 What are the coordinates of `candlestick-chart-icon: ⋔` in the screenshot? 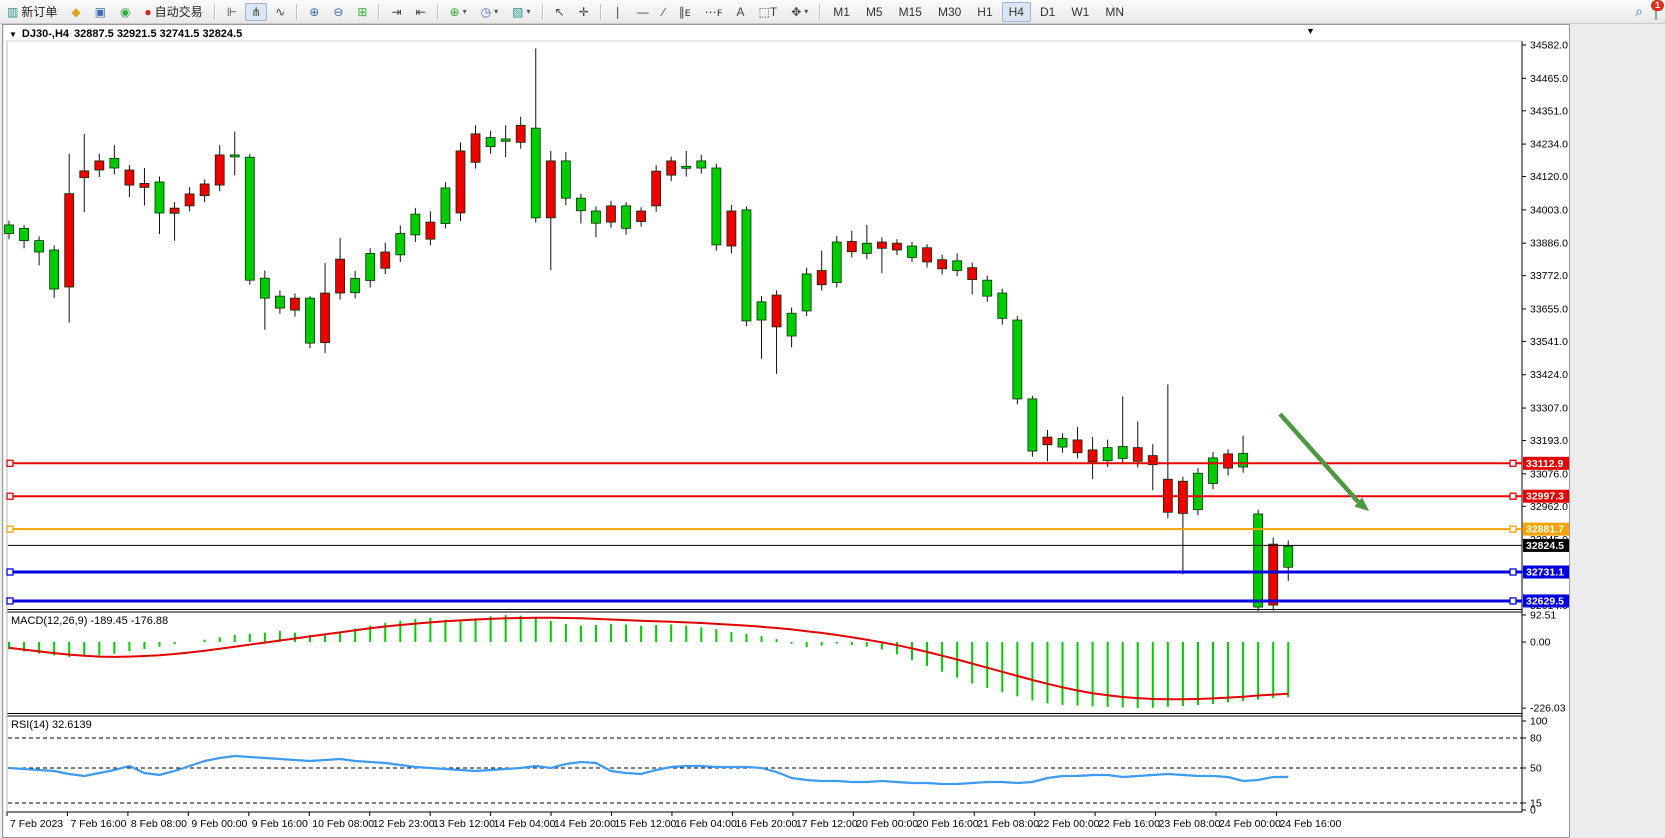 It's located at (256, 11).